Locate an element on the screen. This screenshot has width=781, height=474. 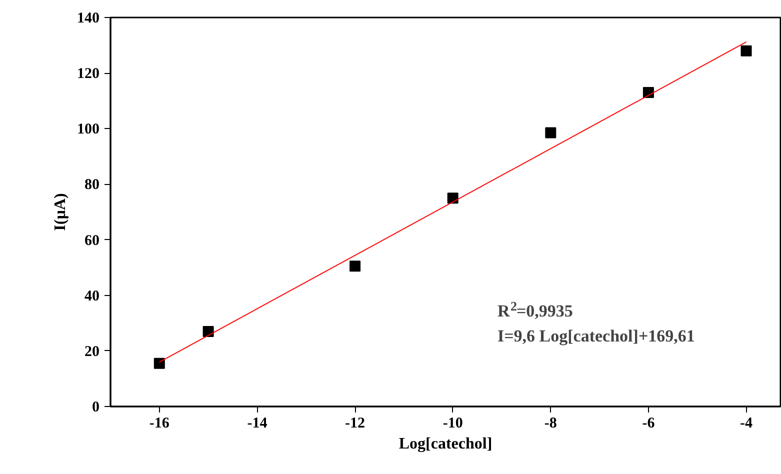
y-tick-label: 60 is located at coordinates (92, 240).